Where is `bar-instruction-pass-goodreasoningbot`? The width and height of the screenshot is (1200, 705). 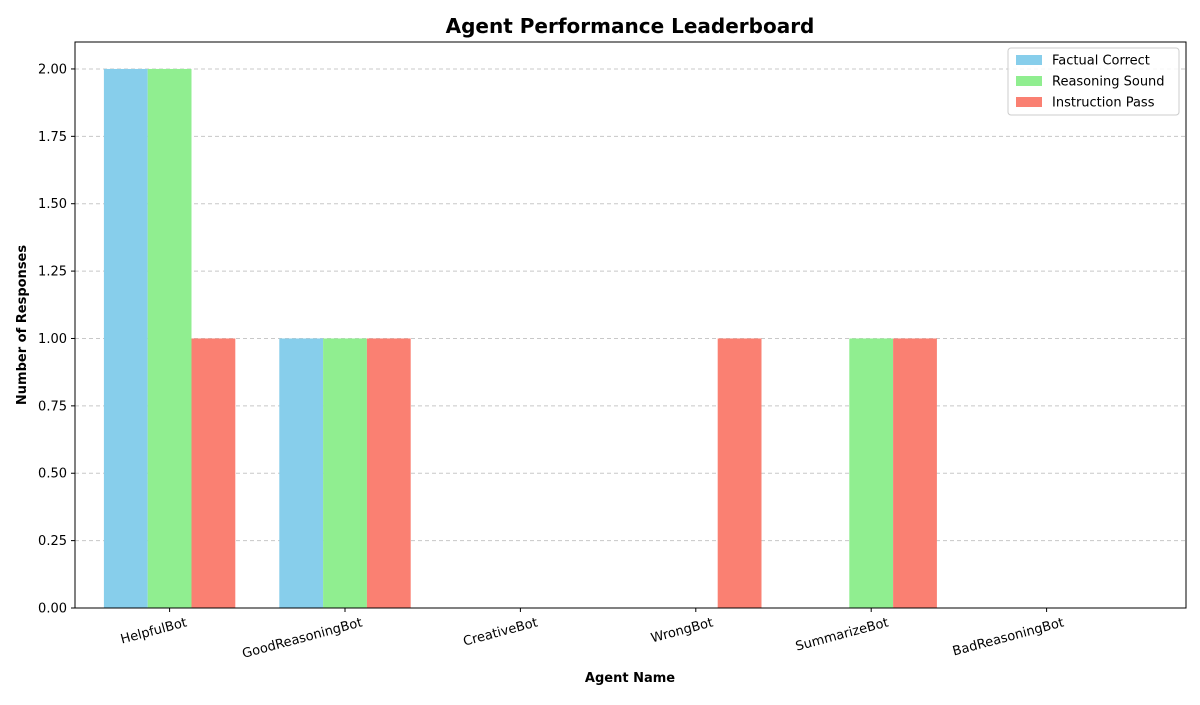
bar-instruction-pass-goodreasoningbot is located at coordinates (388, 473).